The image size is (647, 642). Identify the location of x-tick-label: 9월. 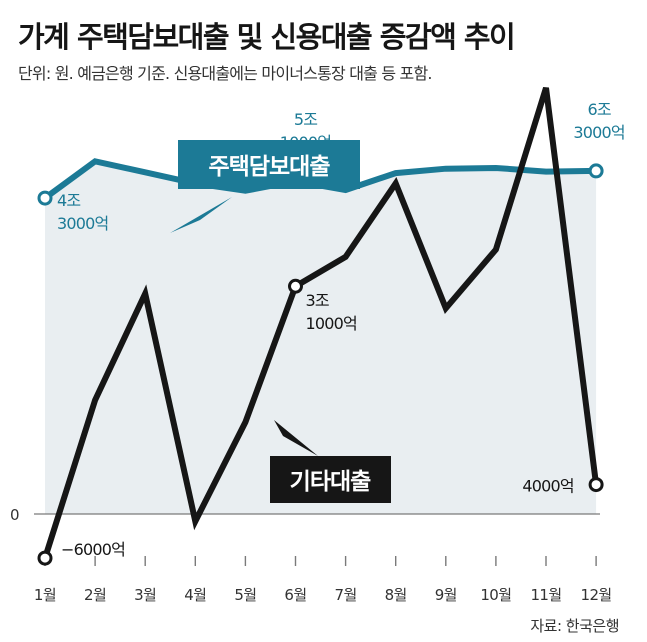
(446, 595).